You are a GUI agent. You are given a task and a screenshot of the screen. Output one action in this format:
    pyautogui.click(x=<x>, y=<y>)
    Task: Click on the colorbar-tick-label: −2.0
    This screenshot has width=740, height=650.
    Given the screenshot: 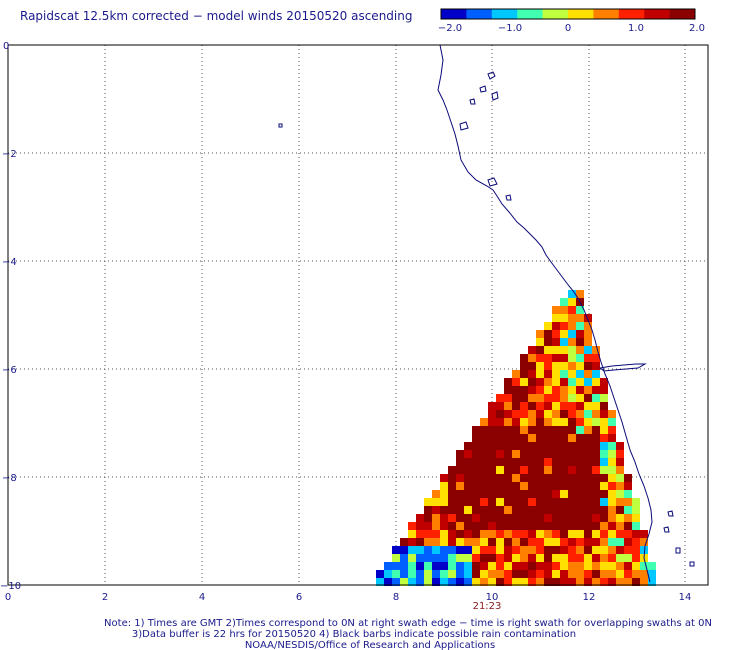 What is the action you would take?
    pyautogui.click(x=450, y=28)
    